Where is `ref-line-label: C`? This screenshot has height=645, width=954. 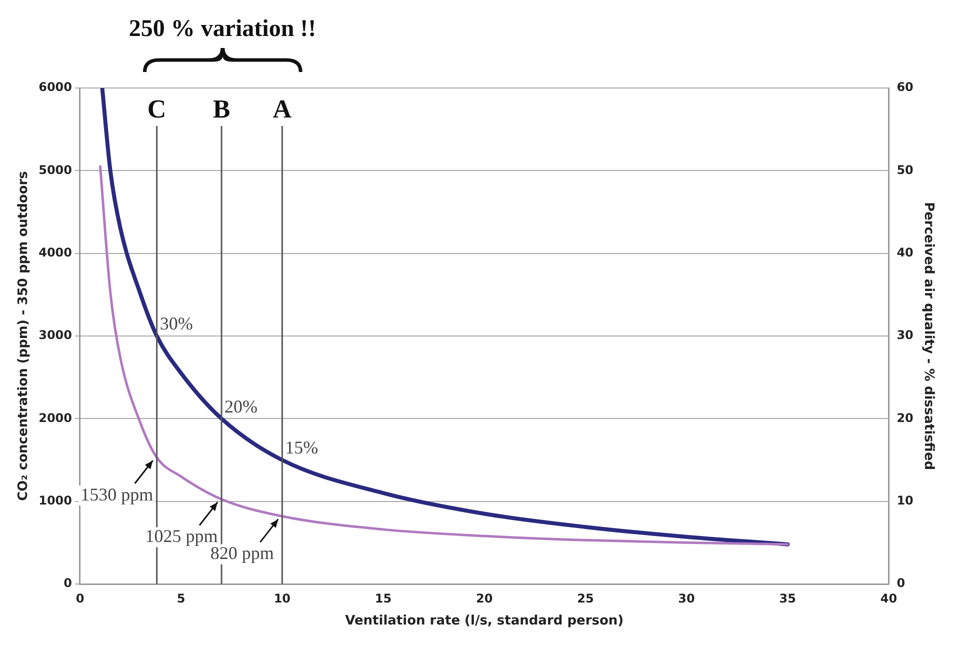
ref-line-label: C is located at coordinates (156, 109).